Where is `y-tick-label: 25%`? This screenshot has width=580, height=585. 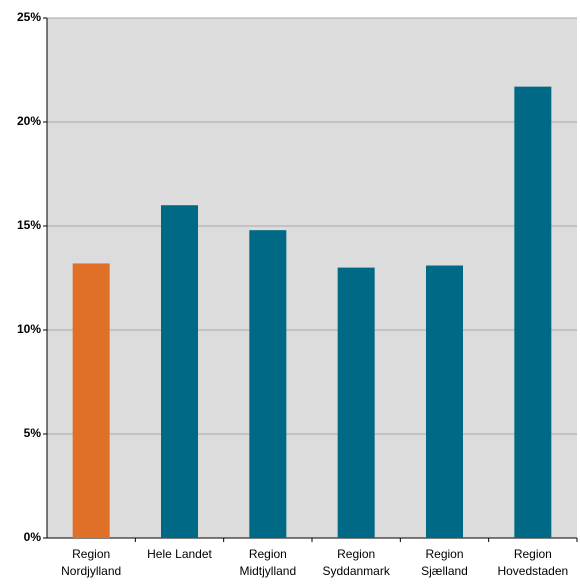 y-tick-label: 25% is located at coordinates (29, 17).